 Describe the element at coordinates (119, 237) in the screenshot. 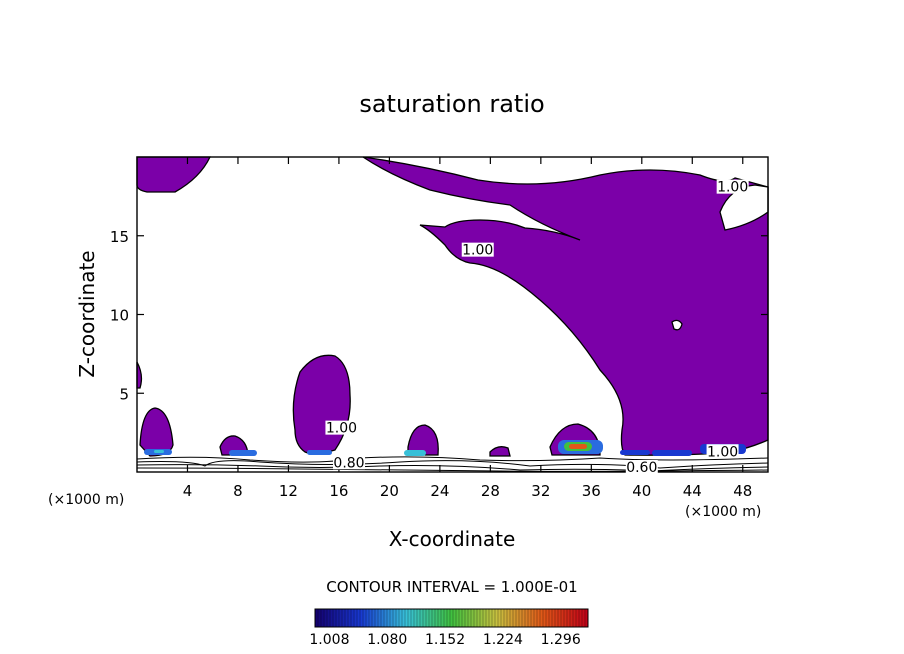

I see `y-tick-label: 15` at that location.